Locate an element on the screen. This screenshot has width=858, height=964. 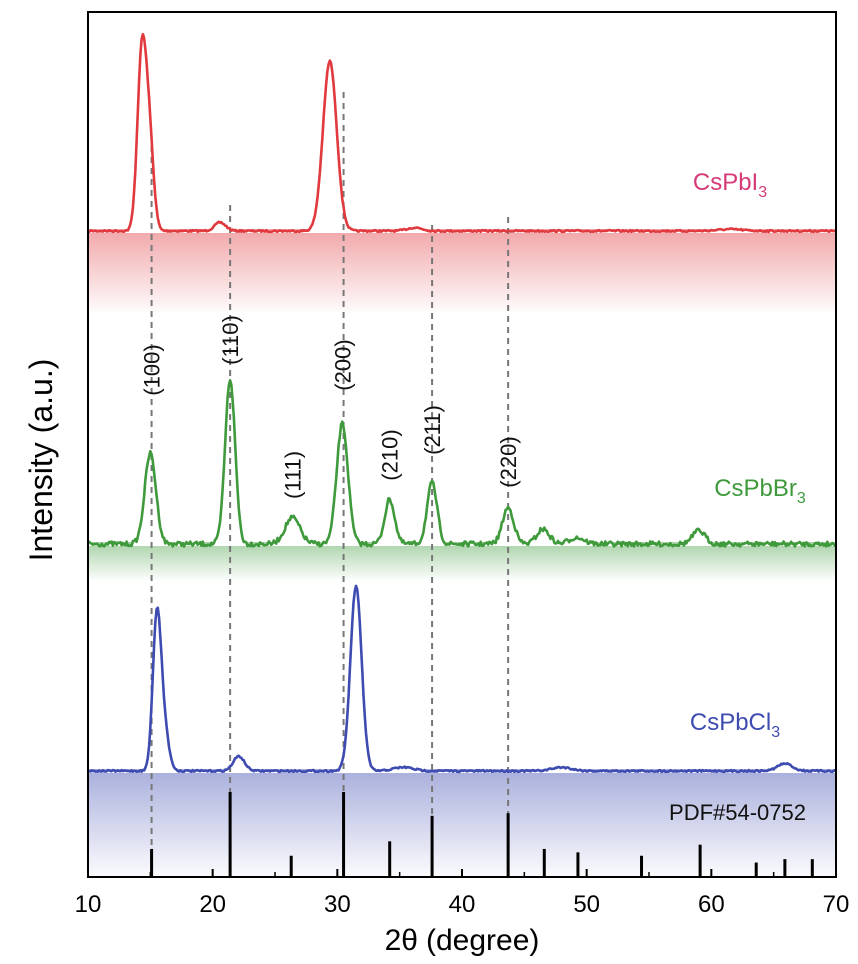
hkl-label: (111) is located at coordinates (292, 475).